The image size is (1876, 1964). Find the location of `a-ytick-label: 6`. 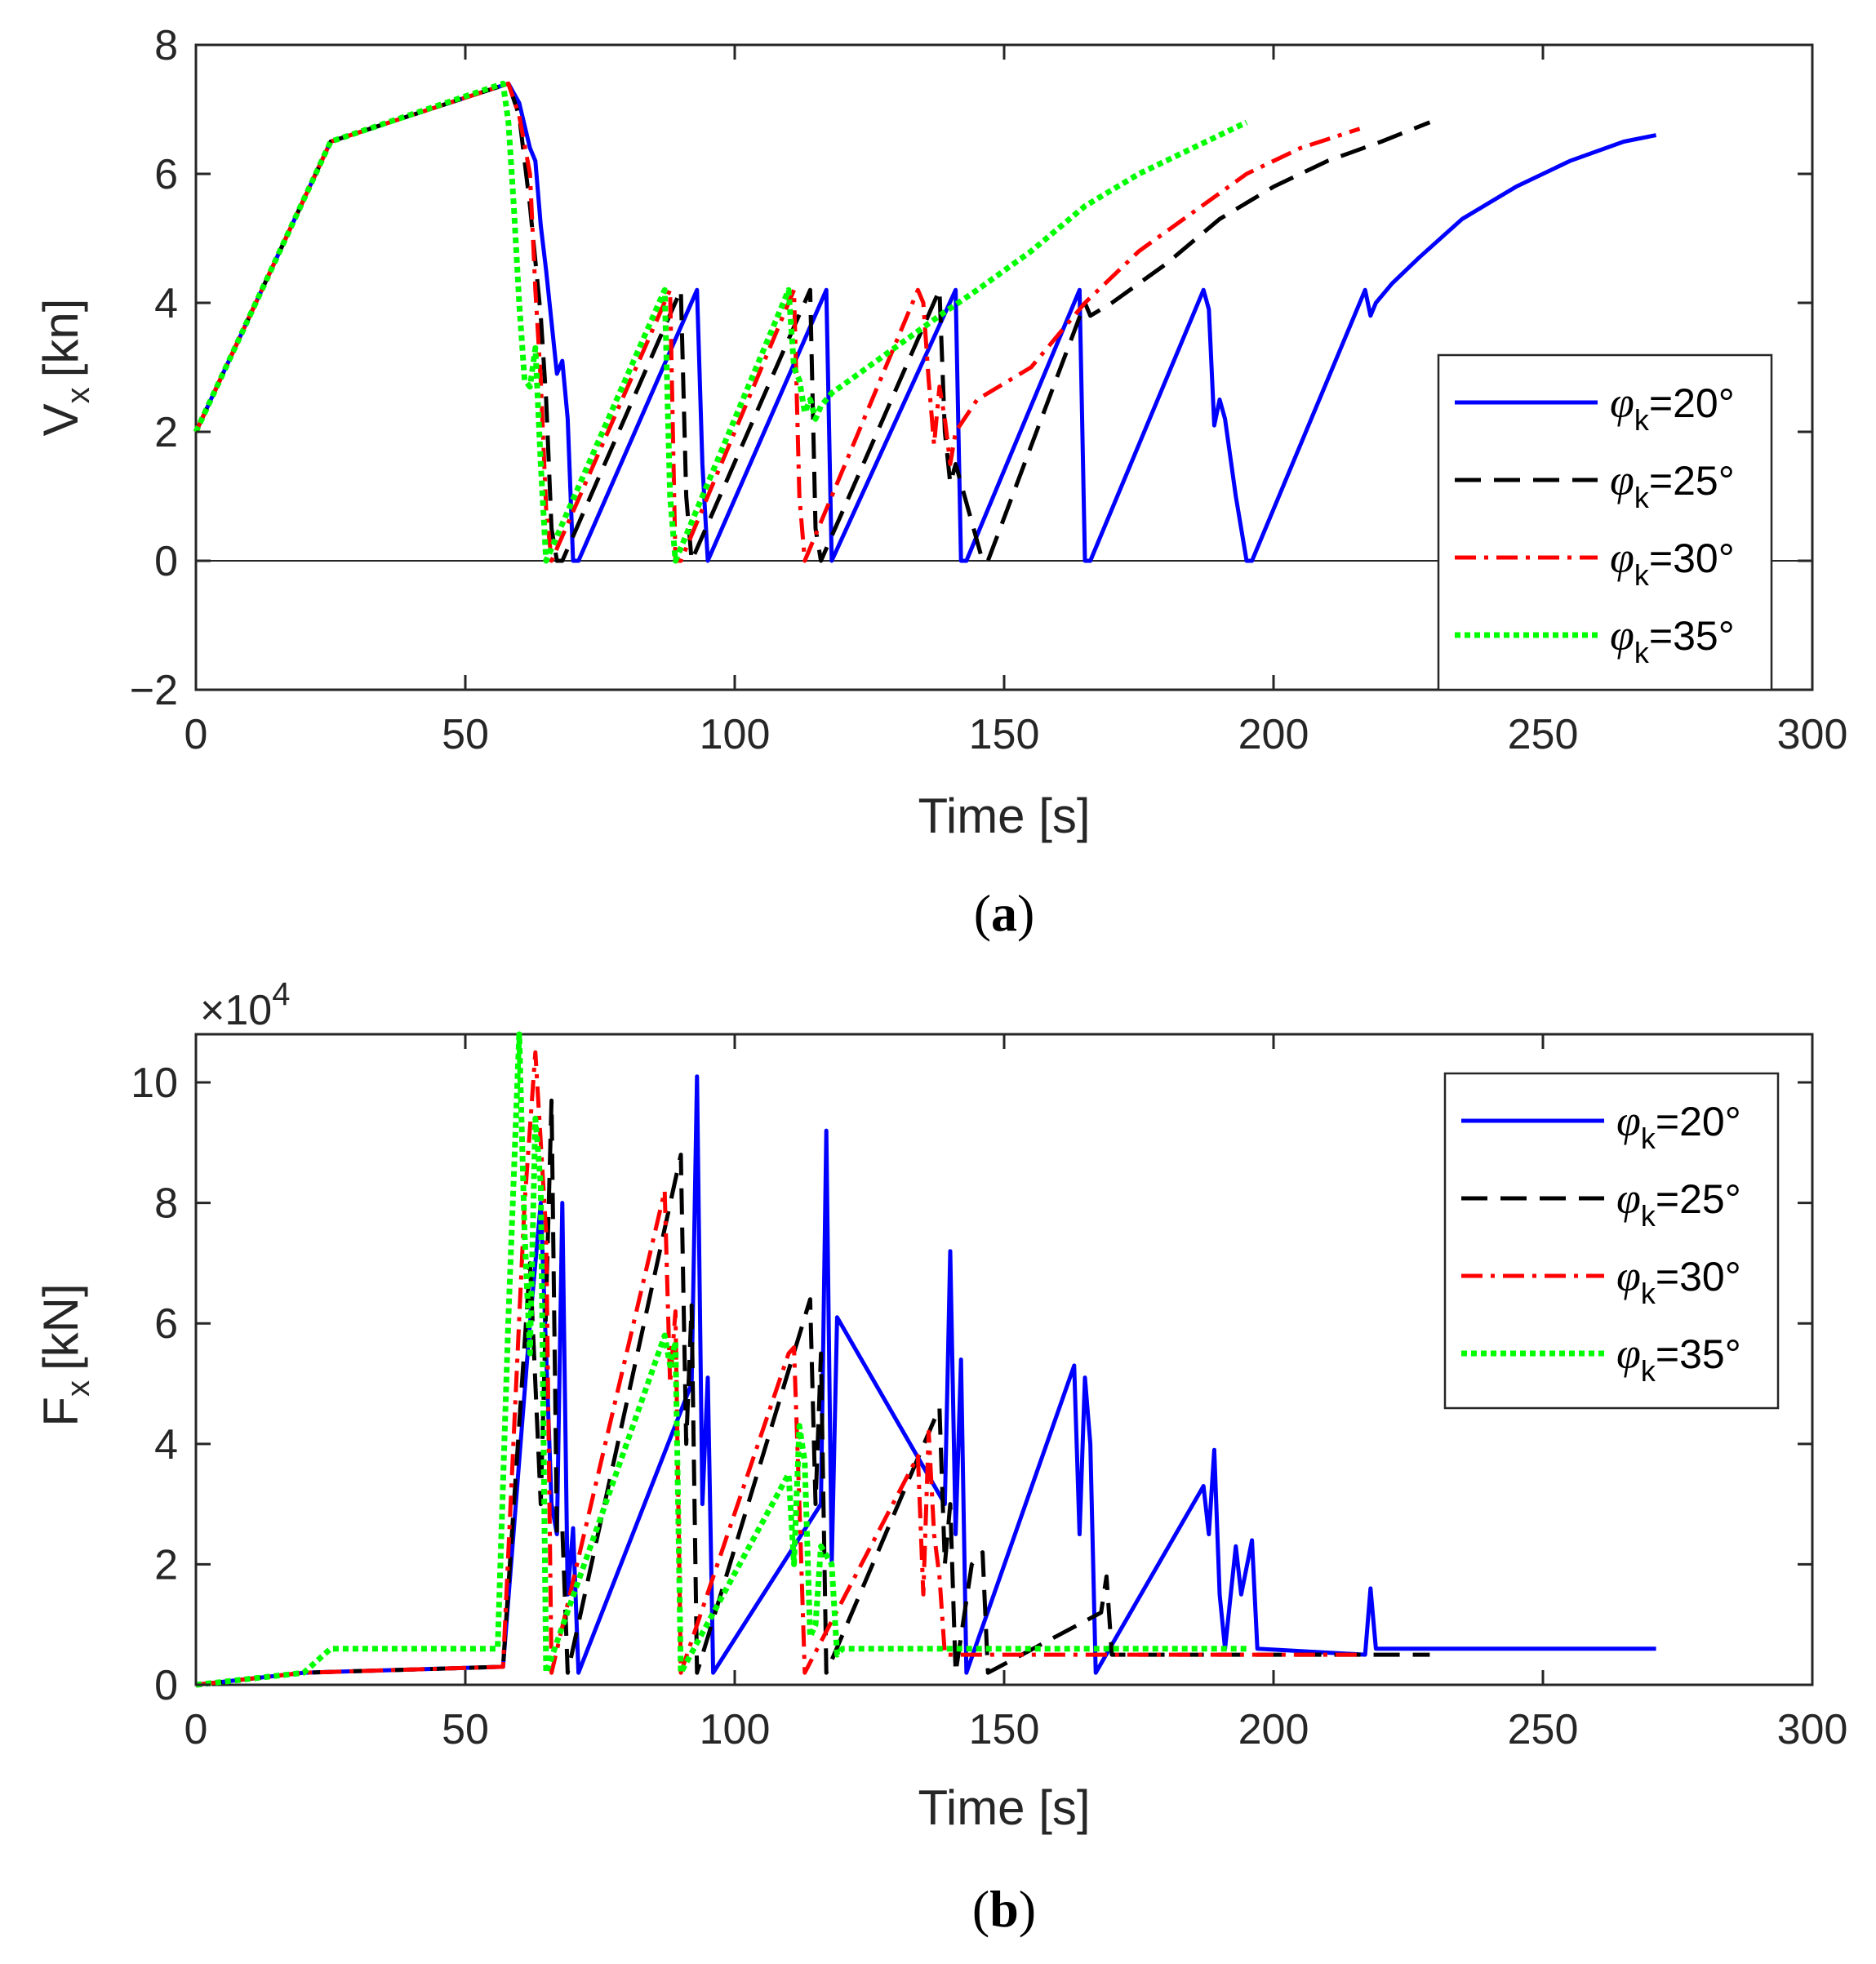

a-ytick-label: 6 is located at coordinates (166, 174).